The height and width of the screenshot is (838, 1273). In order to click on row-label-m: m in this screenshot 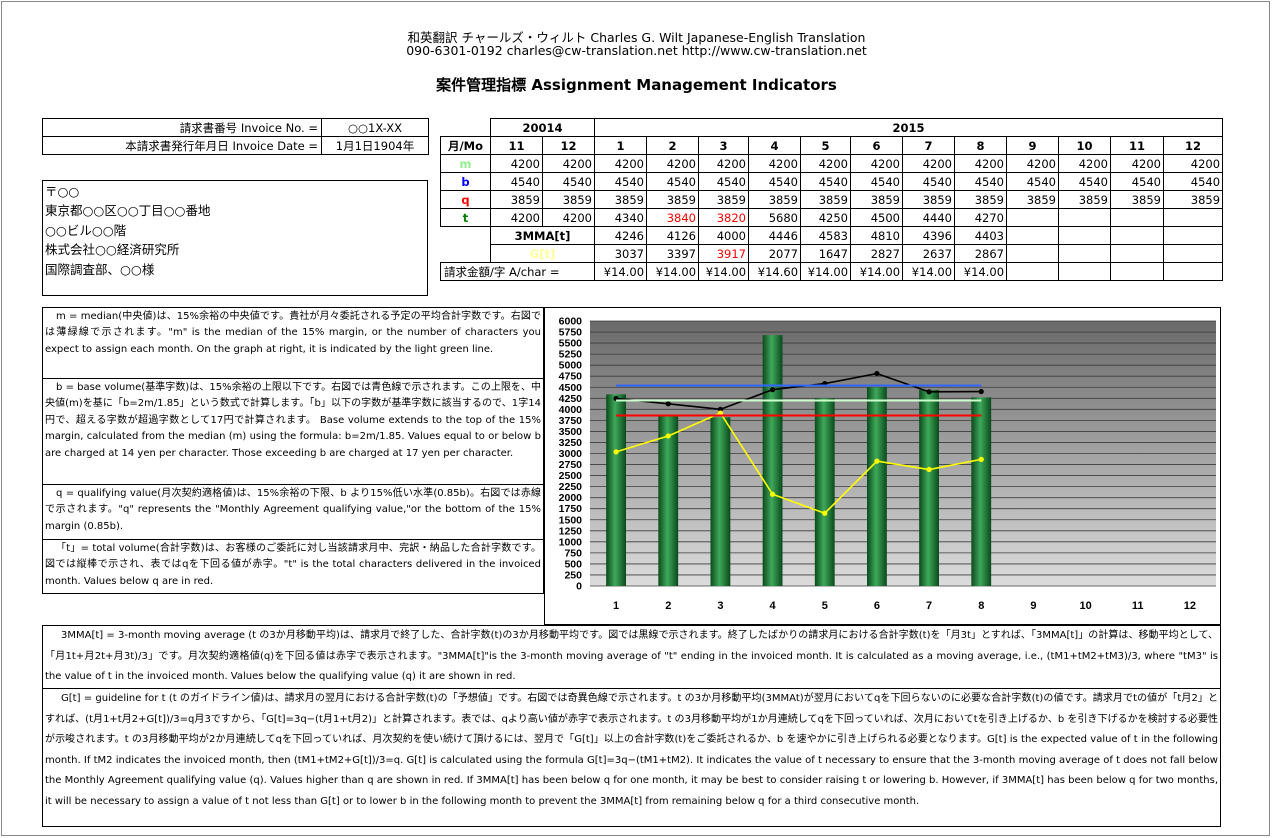, I will do `click(465, 163)`.